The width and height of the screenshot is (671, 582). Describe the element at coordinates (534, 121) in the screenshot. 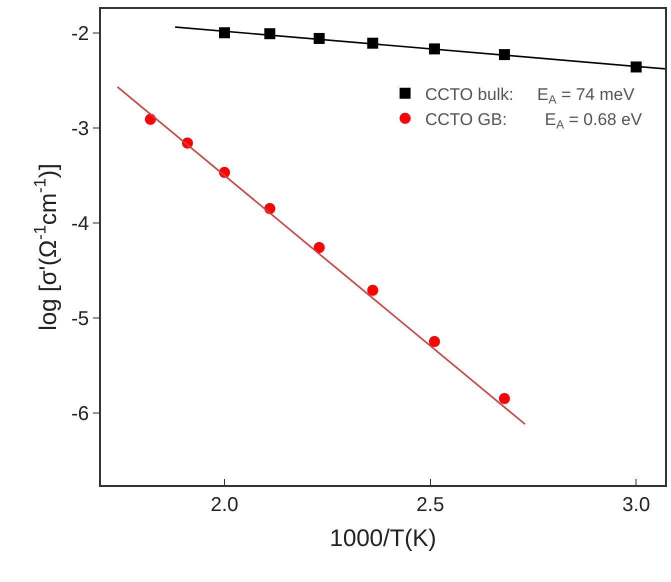

I see `legend-label: CCTO GB: E$_{A}$ = 0.68 eV` at that location.